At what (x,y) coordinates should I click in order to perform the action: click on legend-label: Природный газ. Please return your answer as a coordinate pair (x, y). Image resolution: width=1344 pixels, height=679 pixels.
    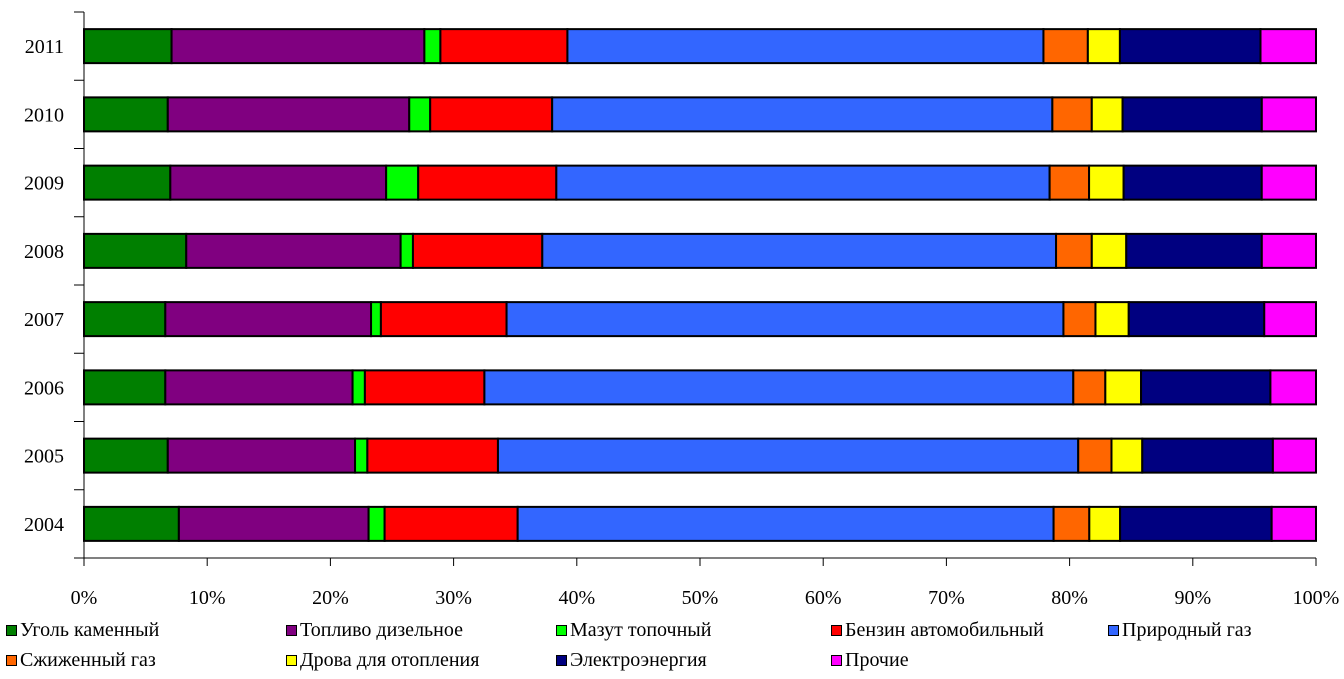
    Looking at the image, I should click on (1187, 630).